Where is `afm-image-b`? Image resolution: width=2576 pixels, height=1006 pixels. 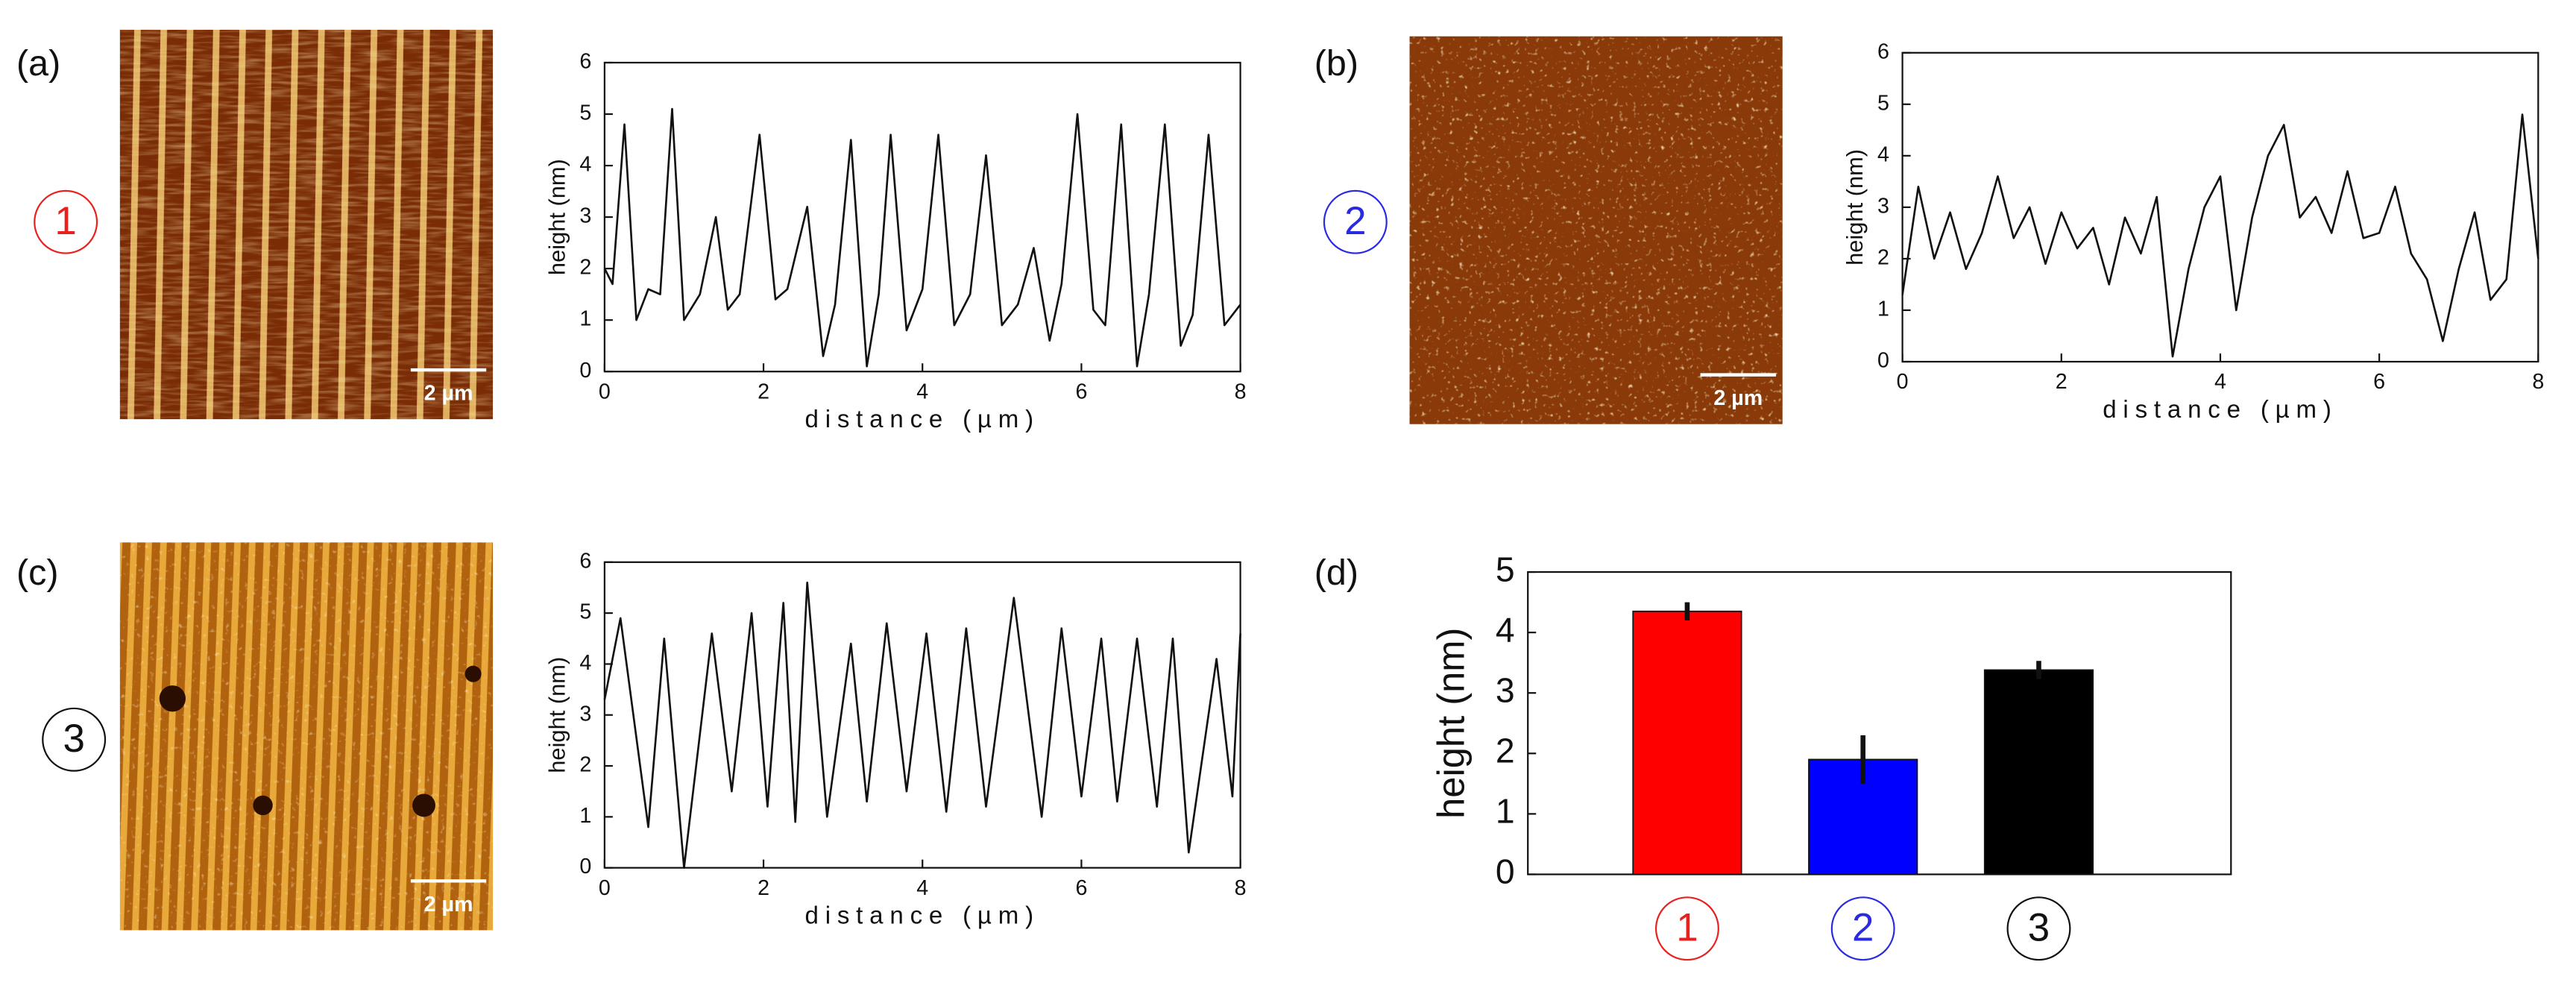 afm-image-b is located at coordinates (1596, 230).